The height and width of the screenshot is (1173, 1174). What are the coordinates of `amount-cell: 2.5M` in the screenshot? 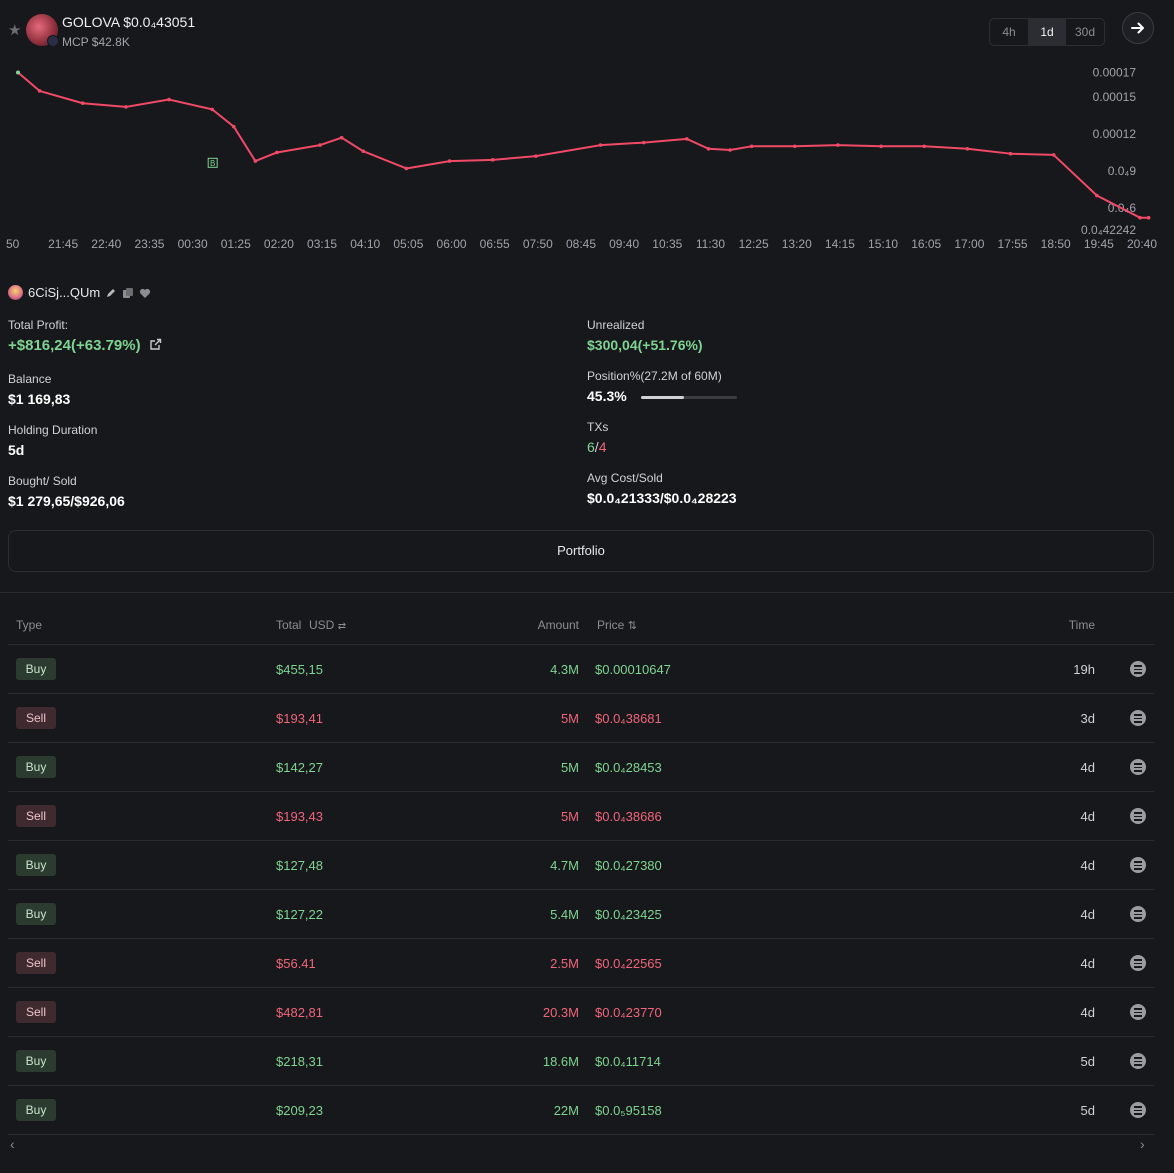 It's located at (564, 963).